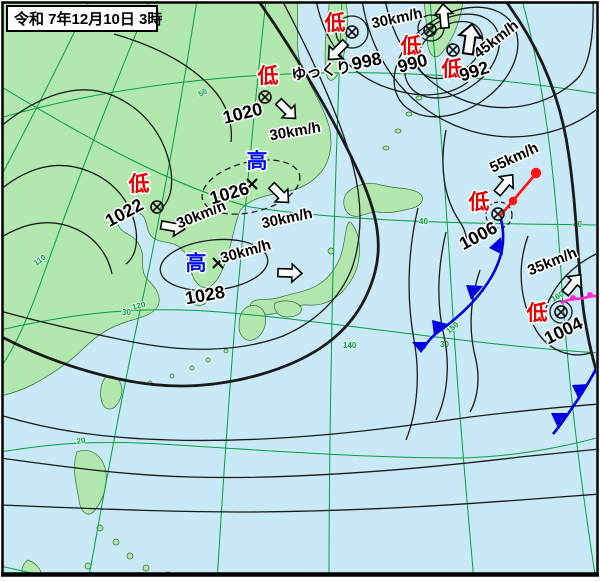 Image resolution: width=600 pixels, height=581 pixels. Describe the element at coordinates (18, 569) in the screenshot. I see `latitude-10-line` at that location.